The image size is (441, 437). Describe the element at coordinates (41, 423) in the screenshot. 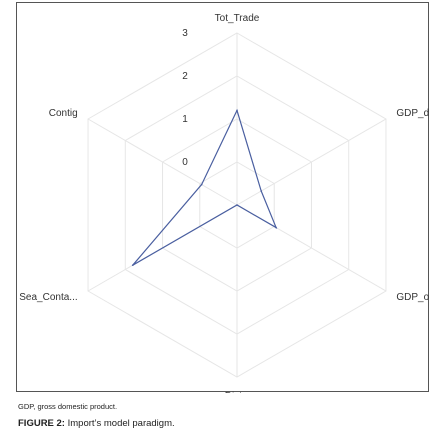

I see `figure-caption-label: FIGURE 2:` at that location.